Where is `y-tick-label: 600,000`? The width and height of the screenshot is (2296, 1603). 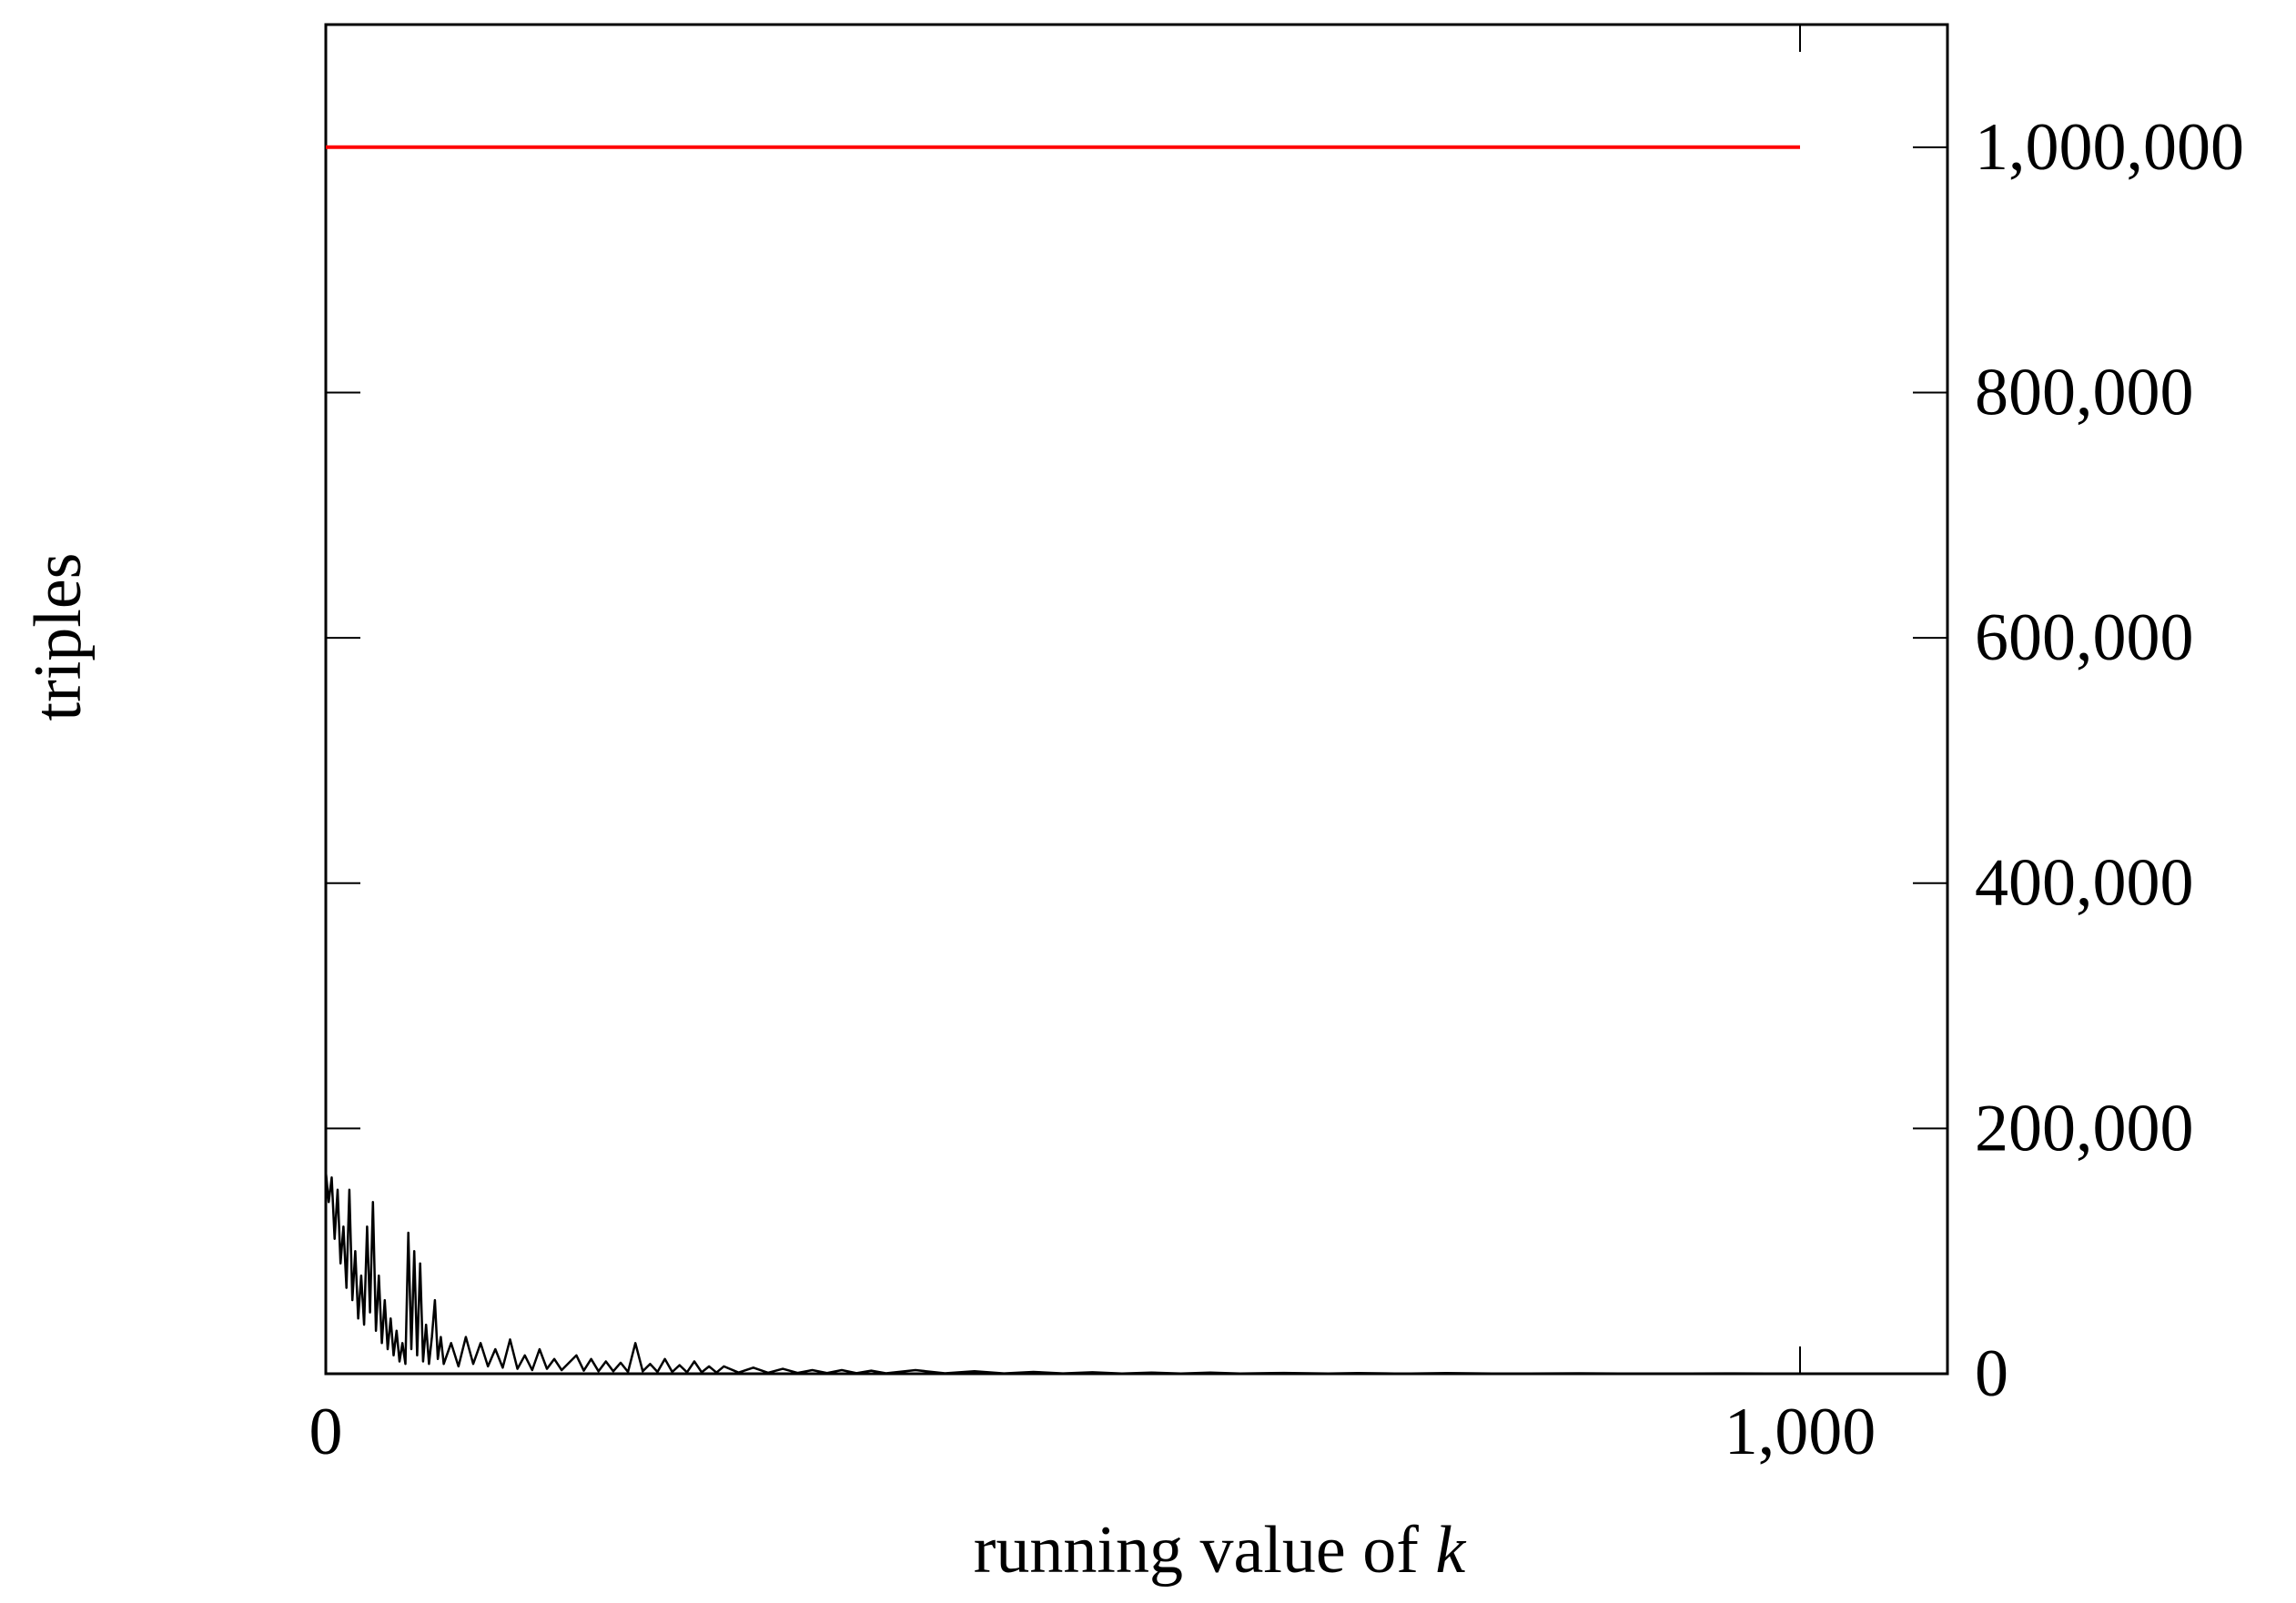
y-tick-label: 600,000 is located at coordinates (2084, 637).